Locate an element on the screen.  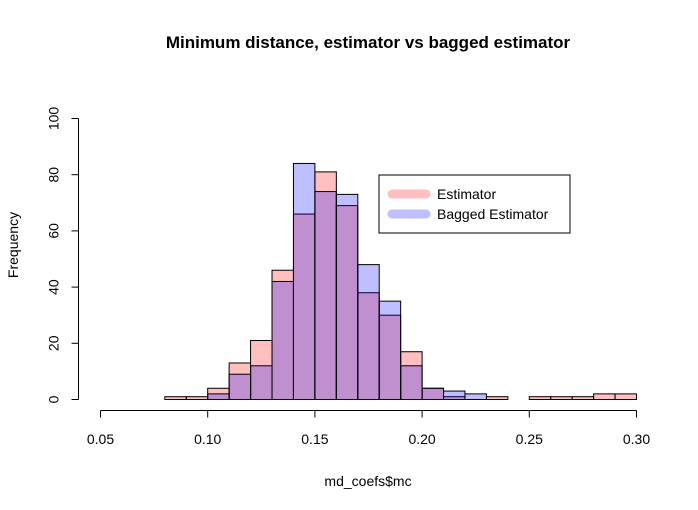
y-tick-label-4: 80 is located at coordinates (54, 175).